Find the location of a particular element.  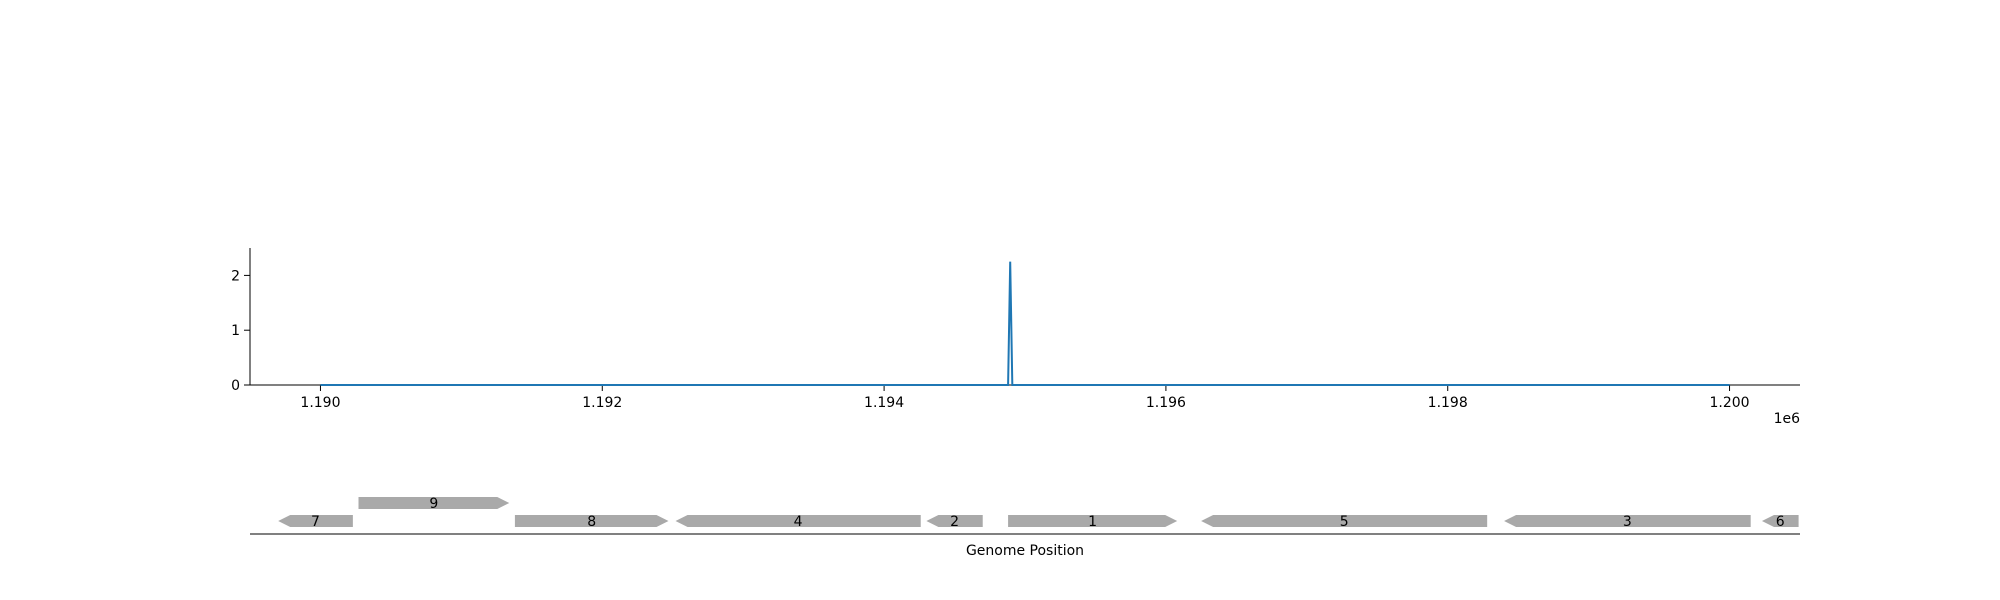

gene-9: 9 is located at coordinates (434, 504).